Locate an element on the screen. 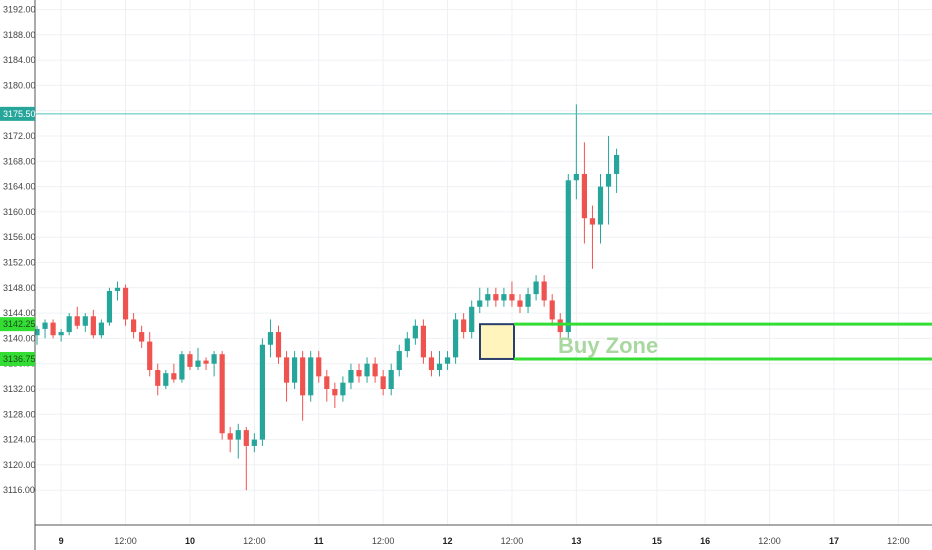  y-tick-label: 3148.00 is located at coordinates (19, 288).